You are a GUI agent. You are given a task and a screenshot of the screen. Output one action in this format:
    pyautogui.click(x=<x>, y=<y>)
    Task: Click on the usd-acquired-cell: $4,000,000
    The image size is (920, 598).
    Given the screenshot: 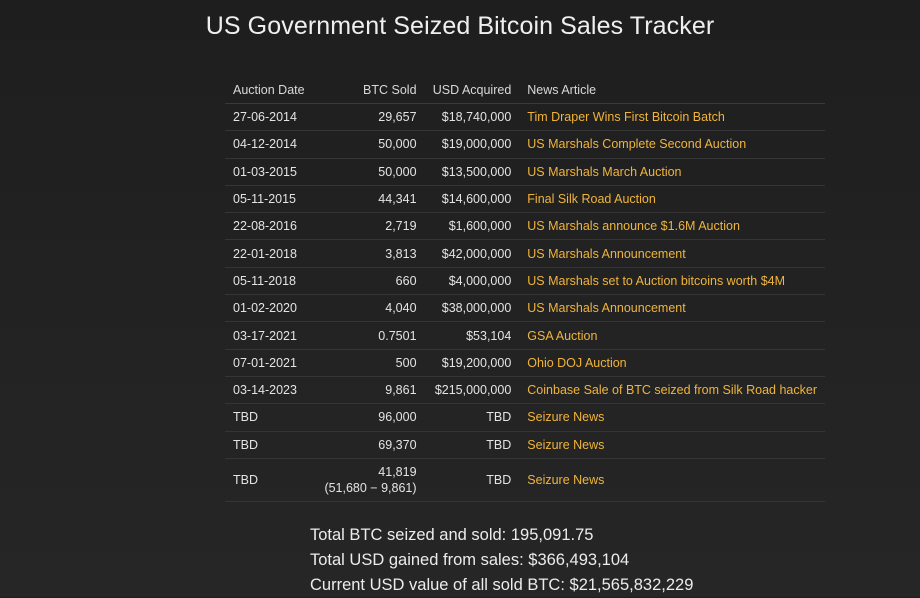 What is the action you would take?
    pyautogui.click(x=472, y=281)
    